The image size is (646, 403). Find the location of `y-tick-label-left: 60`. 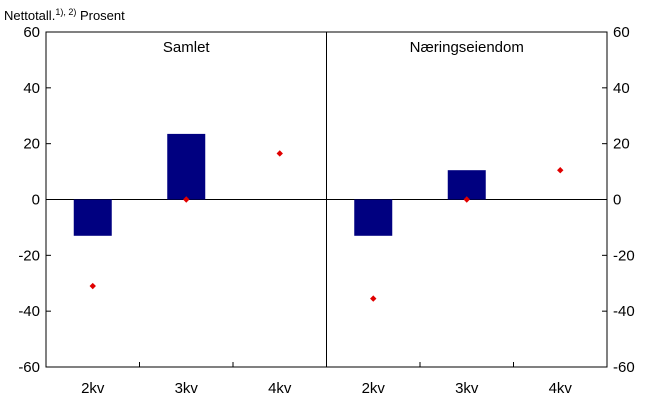

y-tick-label-left: 60 is located at coordinates (31, 32).